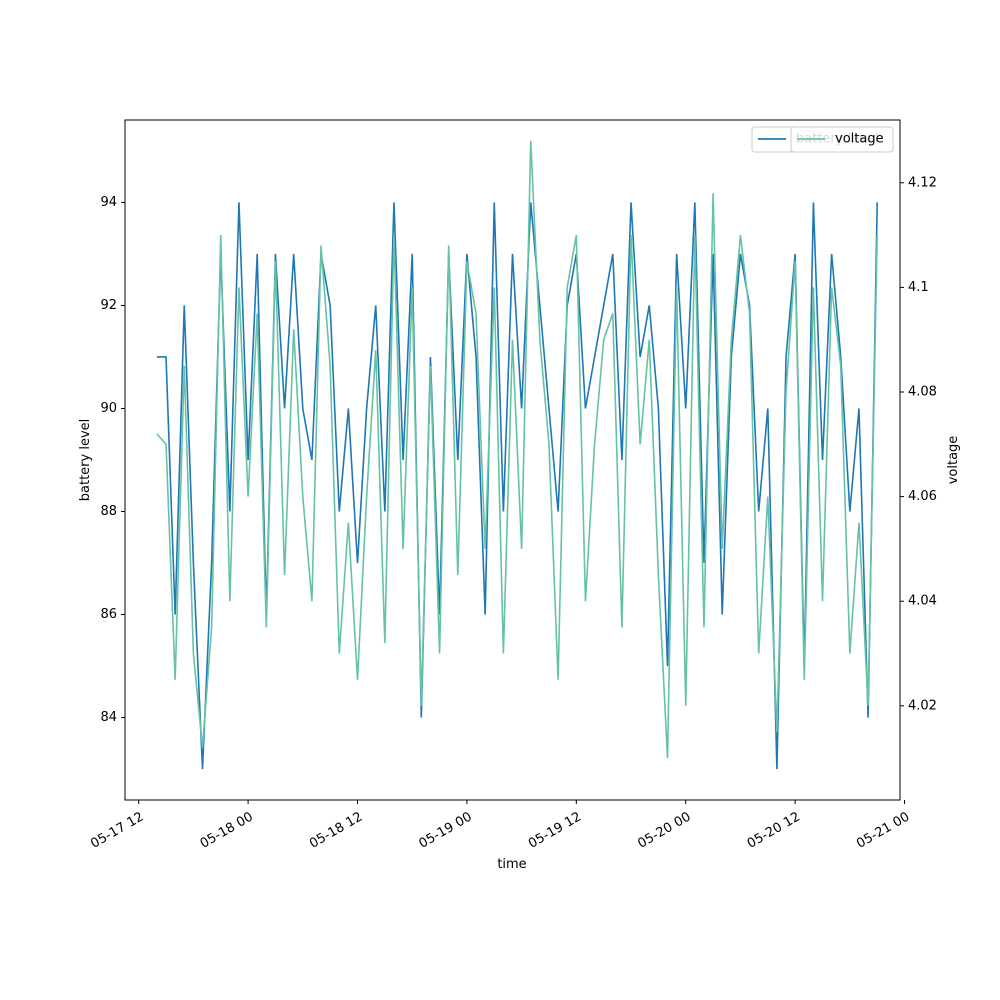  What do you see at coordinates (108, 614) in the screenshot?
I see `y-tick-label: 86` at bounding box center [108, 614].